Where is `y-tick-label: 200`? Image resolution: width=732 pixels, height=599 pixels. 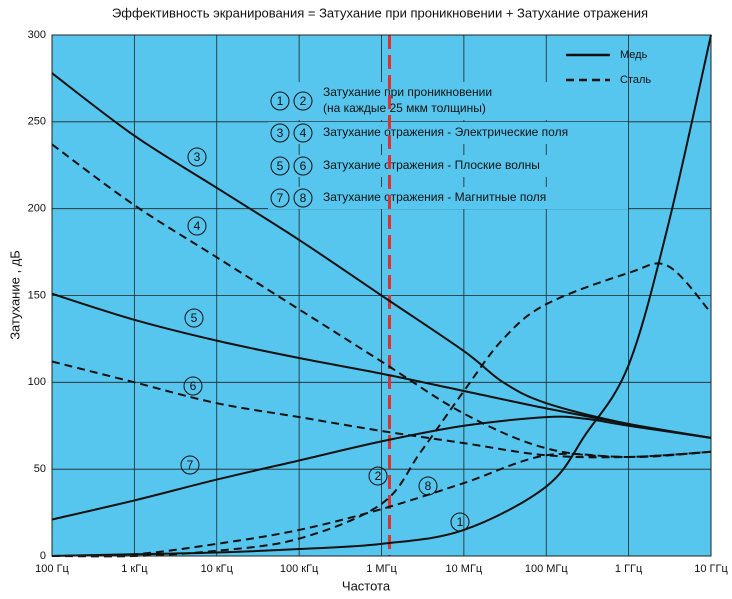 y-tick-label: 200 is located at coordinates (37, 209).